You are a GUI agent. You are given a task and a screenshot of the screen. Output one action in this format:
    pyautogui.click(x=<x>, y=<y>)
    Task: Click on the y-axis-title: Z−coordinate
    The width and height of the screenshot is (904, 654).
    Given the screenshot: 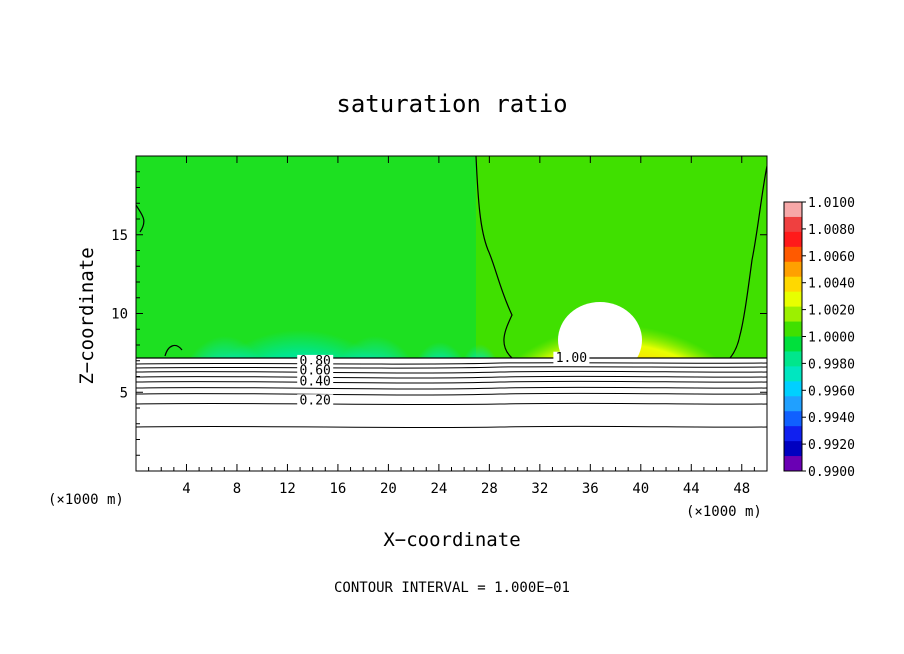 What is the action you would take?
    pyautogui.click(x=87, y=315)
    